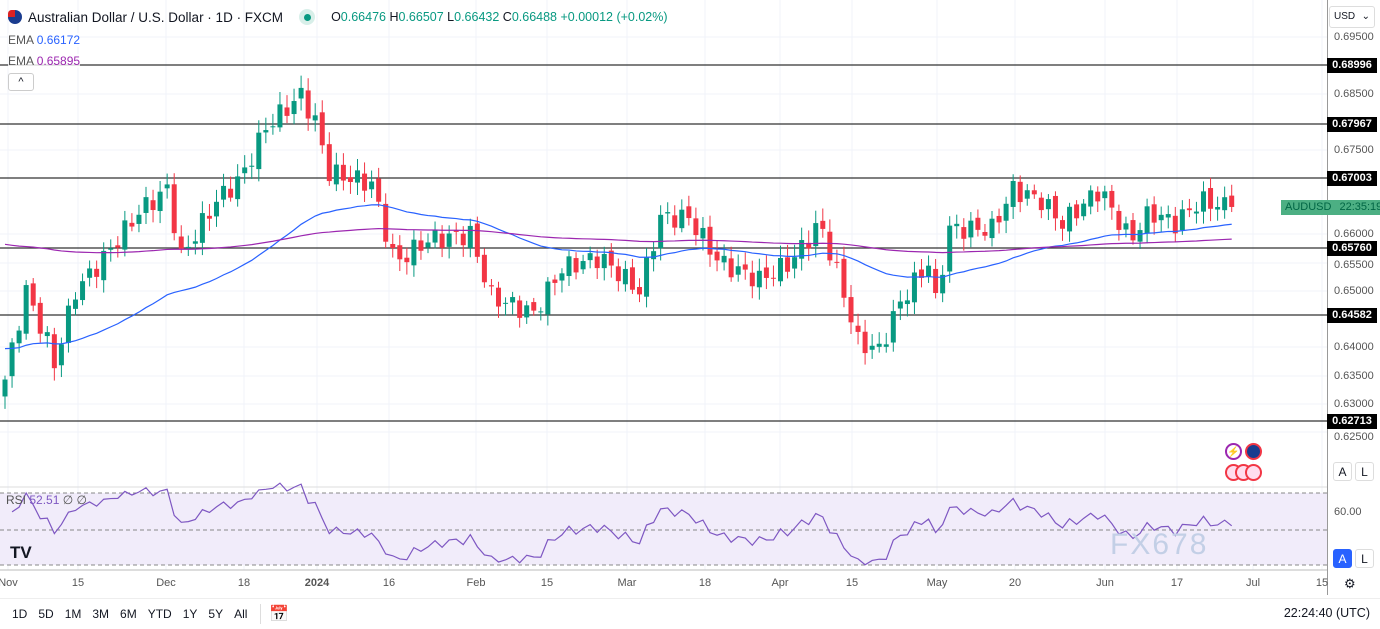  Describe the element at coordinates (663, 529) in the screenshot. I see `rsi-band` at that location.